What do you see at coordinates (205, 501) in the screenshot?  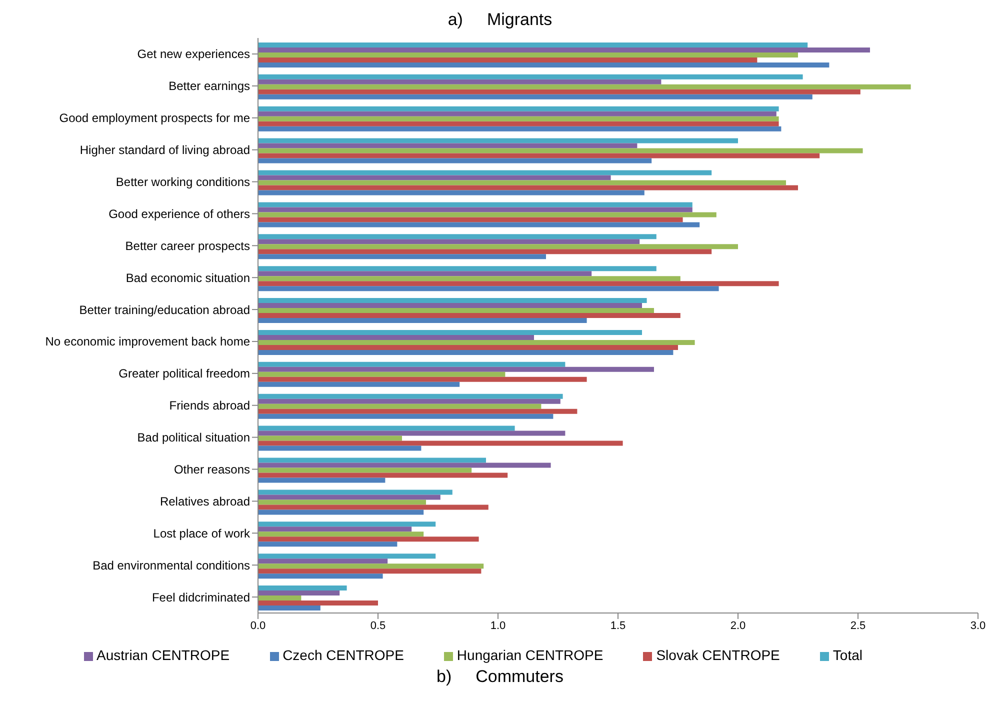 I see `y-tick-label: Relatives abroad` at bounding box center [205, 501].